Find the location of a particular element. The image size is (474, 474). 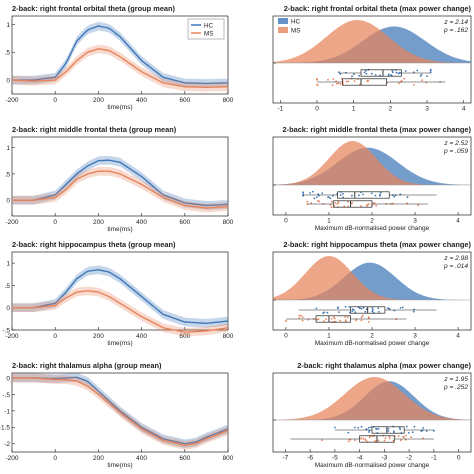

x-tick-label: -200 is located at coordinates (11, 222).